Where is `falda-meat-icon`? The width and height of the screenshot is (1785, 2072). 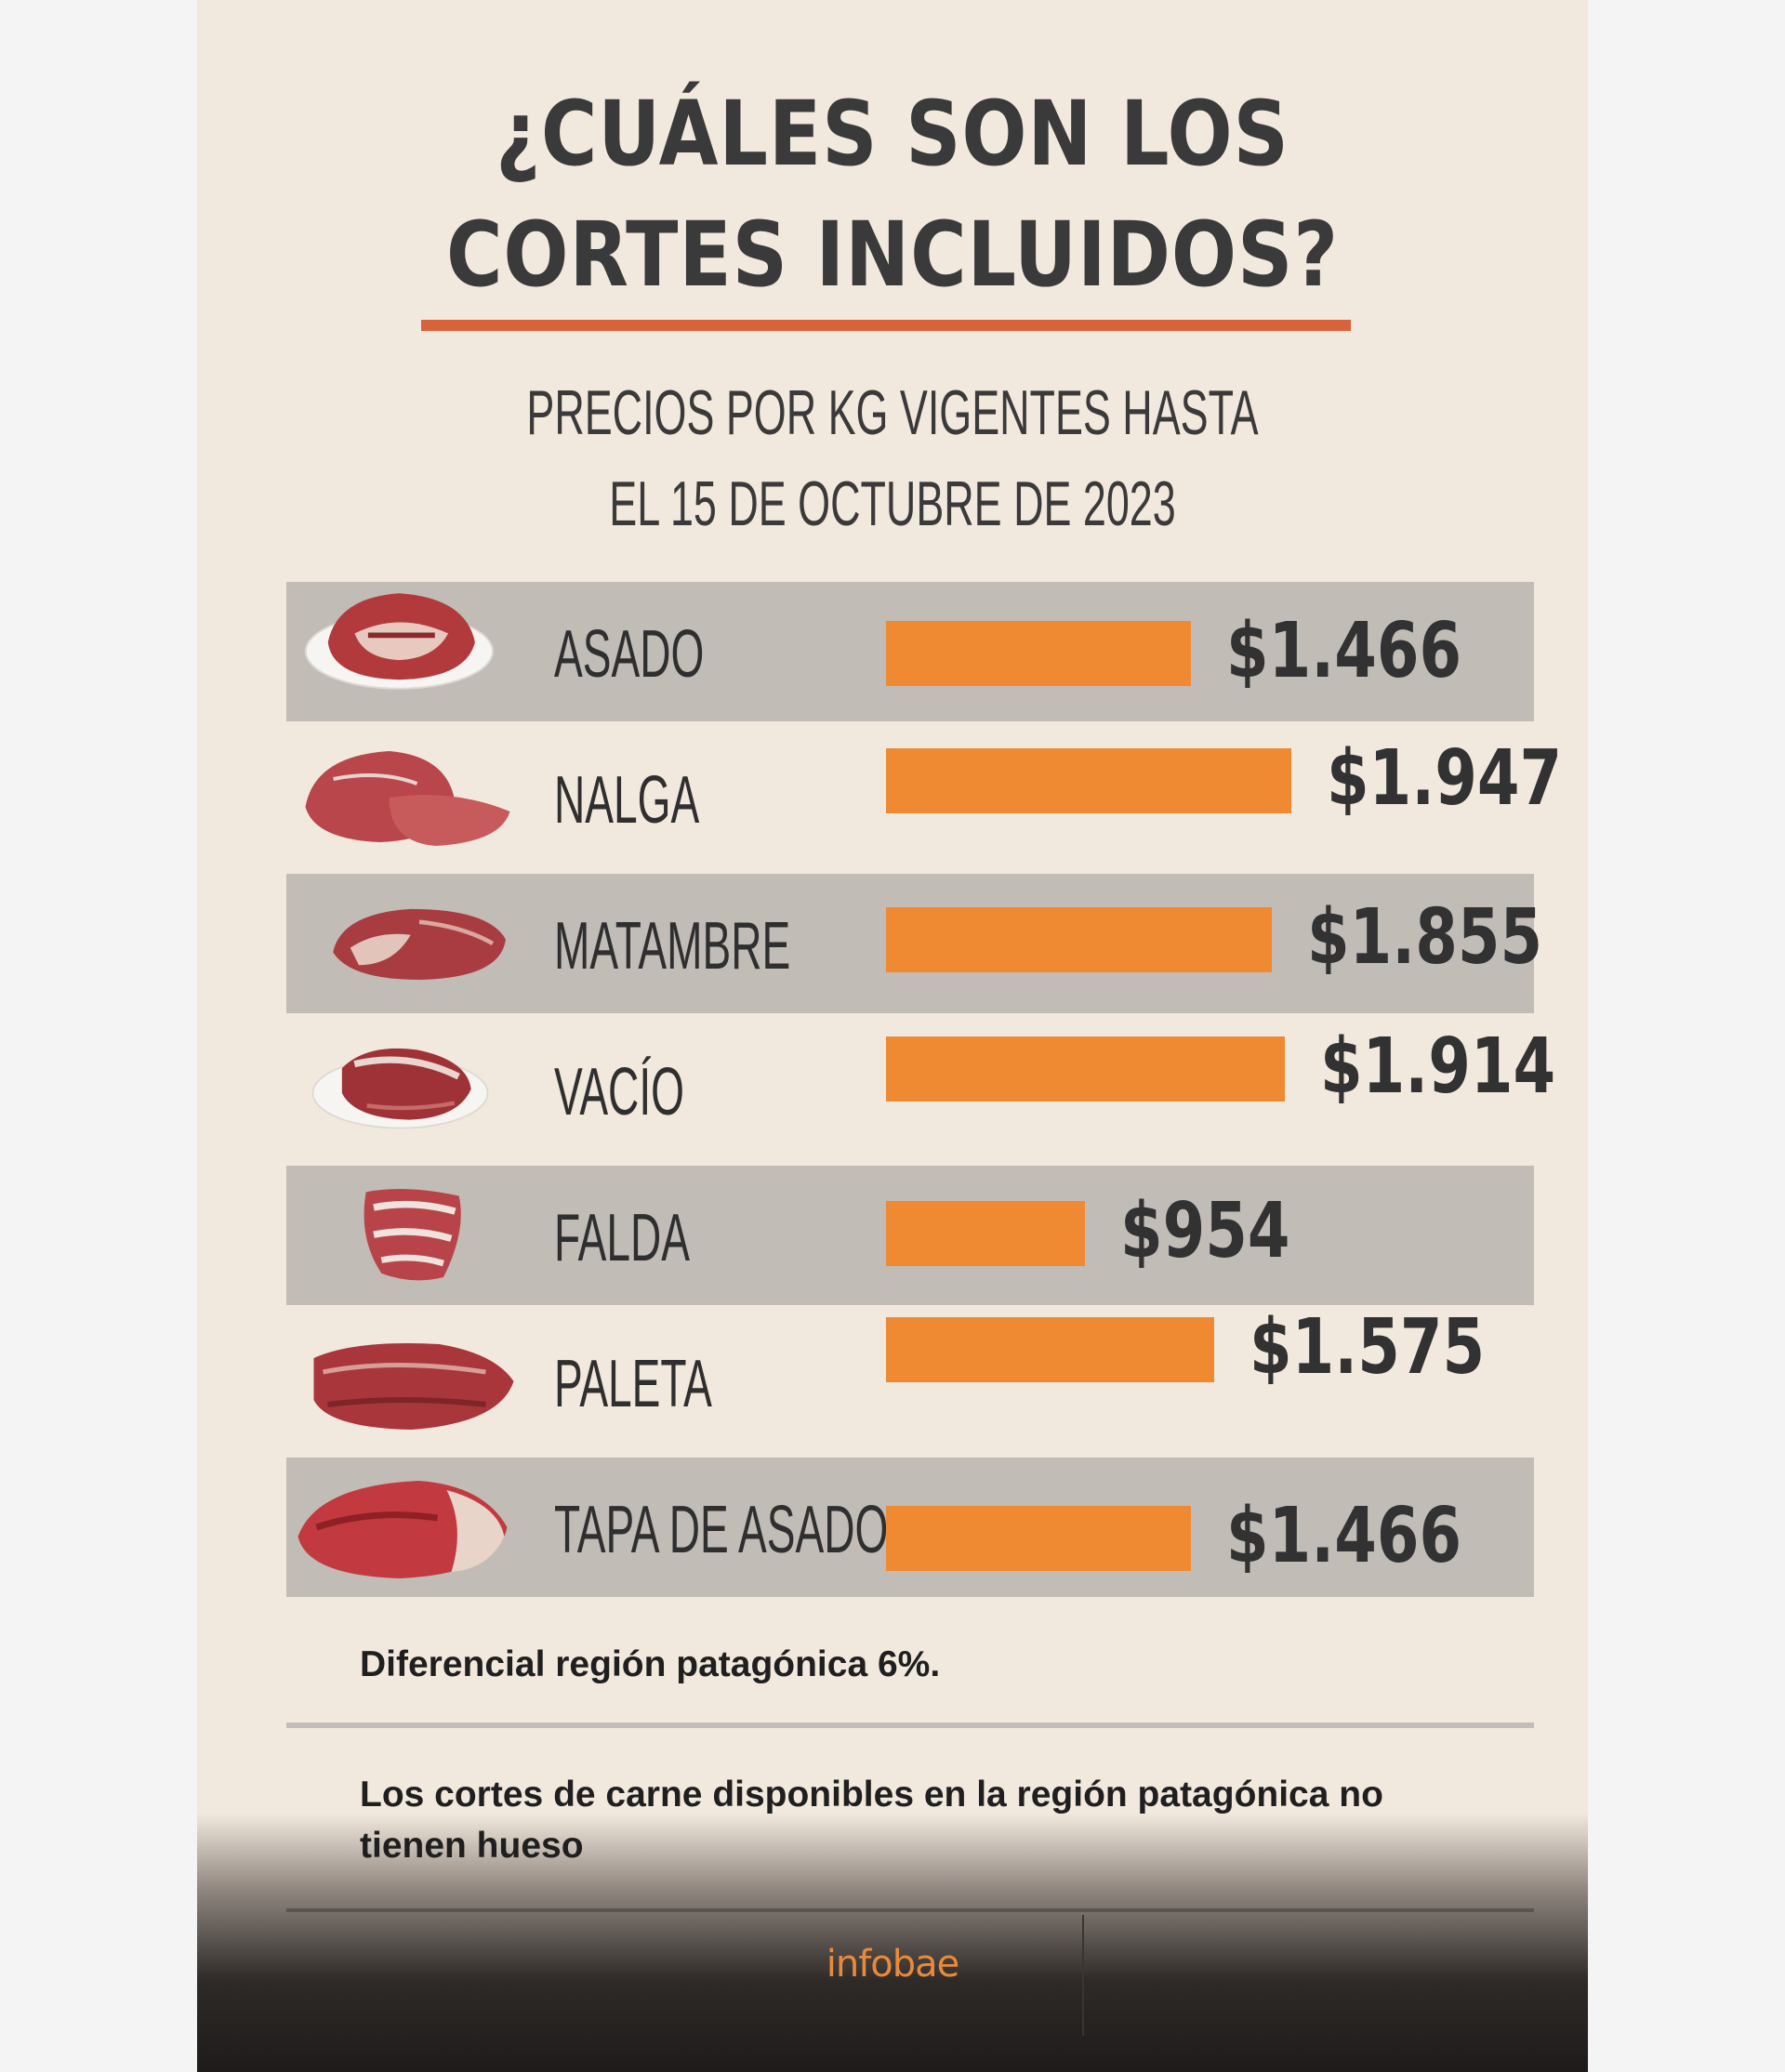 falda-meat-icon is located at coordinates (412, 1235).